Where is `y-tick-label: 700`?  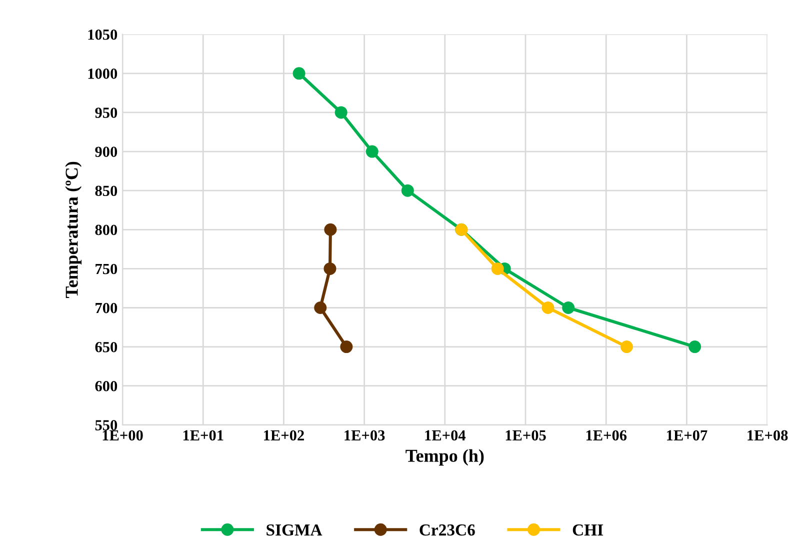 y-tick-label: 700 is located at coordinates (107, 308).